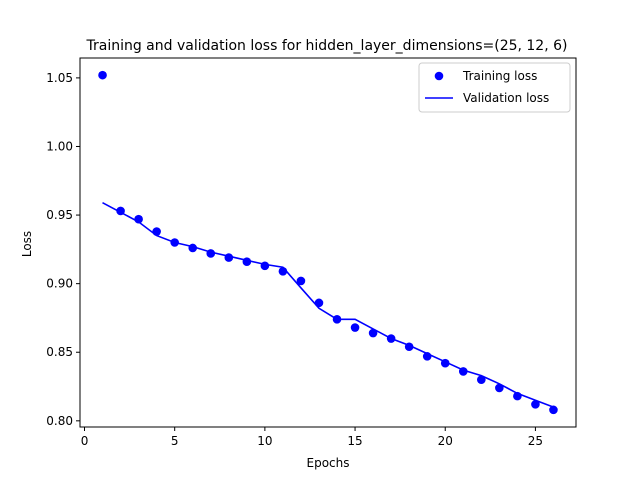 This screenshot has width=640, height=480. What do you see at coordinates (312, 437) in the screenshot?
I see `x-axis: 0 5 10 15 20 25` at bounding box center [312, 437].